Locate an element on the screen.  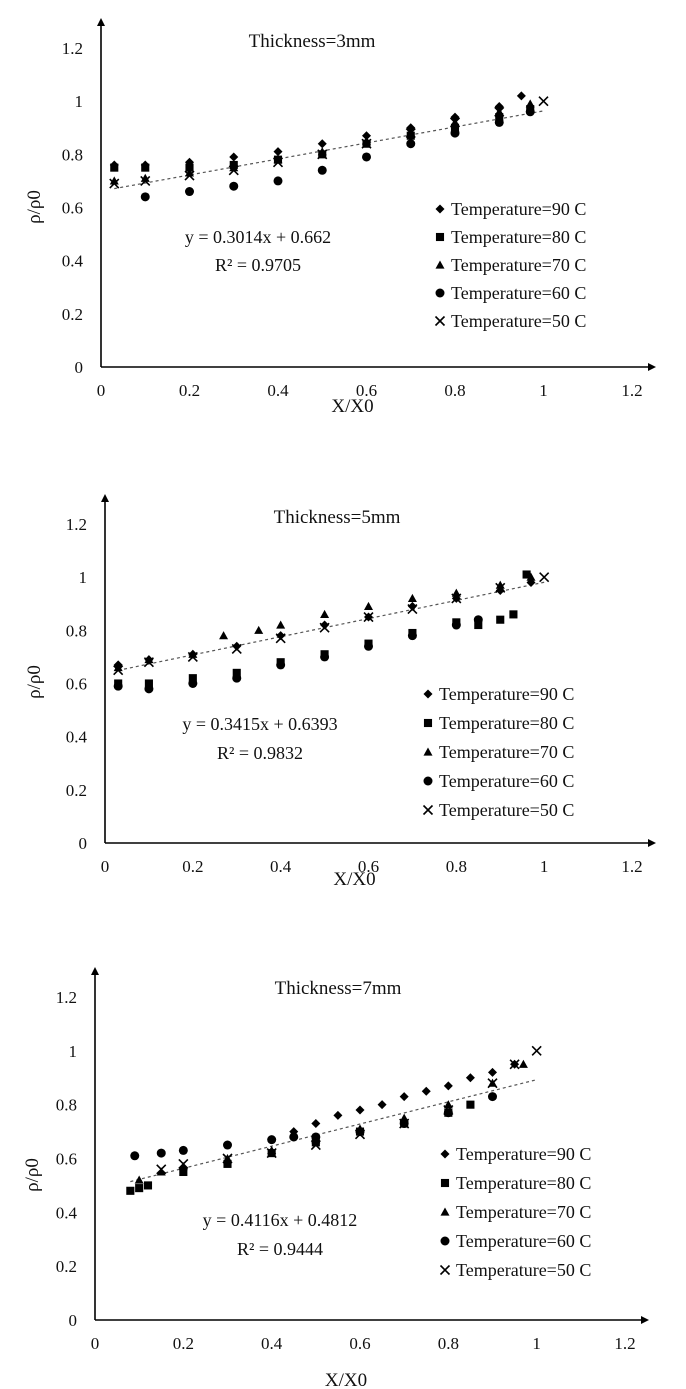
x-tick-label: 0.4 is located at coordinates (278, 390).